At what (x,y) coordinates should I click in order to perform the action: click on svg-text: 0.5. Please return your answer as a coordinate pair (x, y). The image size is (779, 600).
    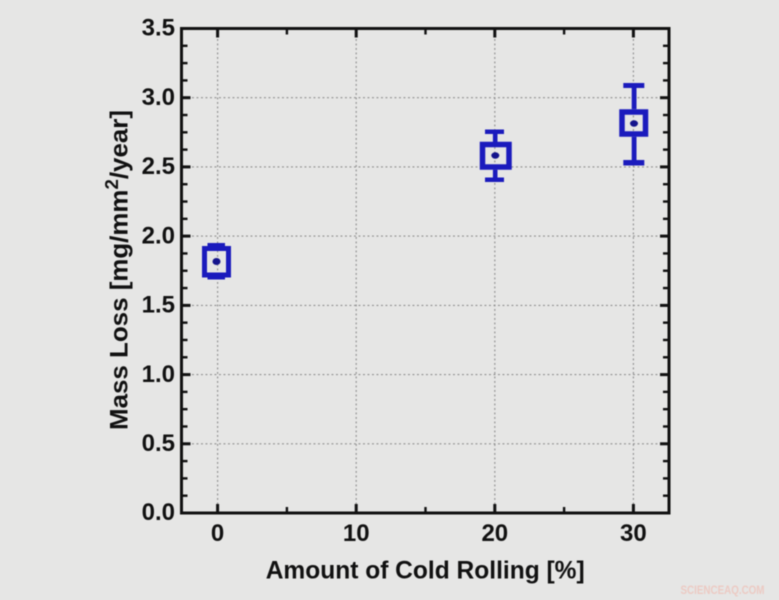
    Looking at the image, I should click on (158, 443).